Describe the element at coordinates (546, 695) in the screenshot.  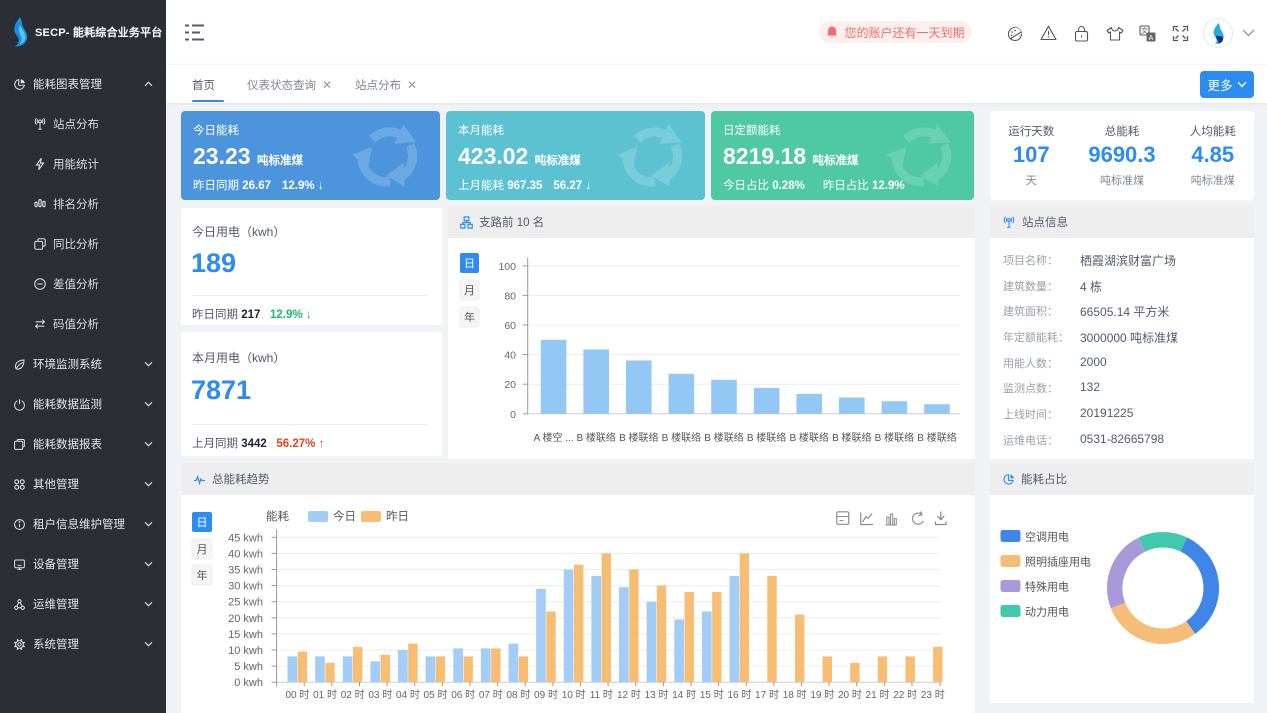
I see `svg-text: 09 时` at that location.